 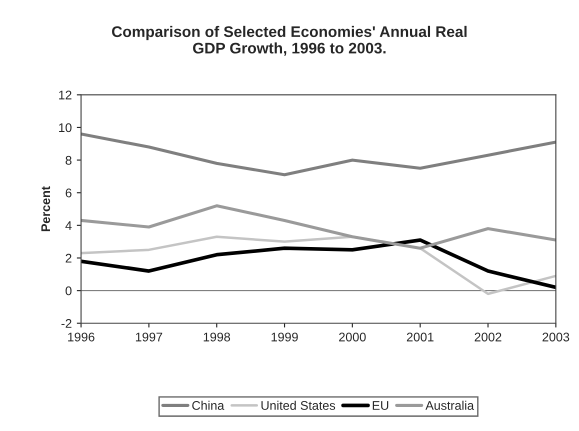 What do you see at coordinates (66, 323) in the screenshot?
I see `y-tick-label: -2` at bounding box center [66, 323].